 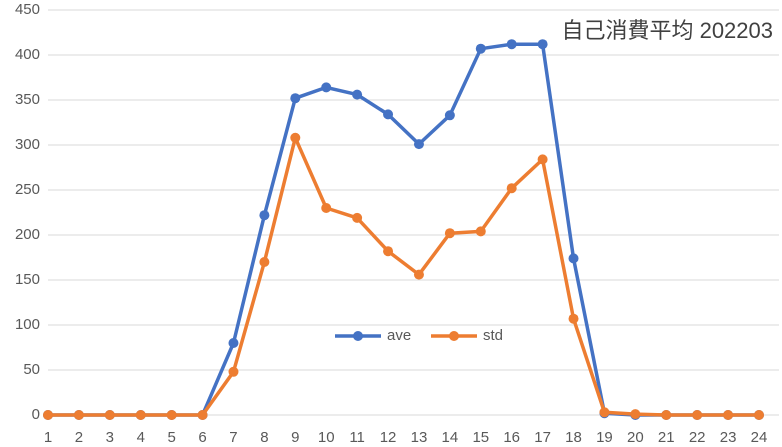 I want to click on x-tick-label: 17, so click(x=542, y=437).